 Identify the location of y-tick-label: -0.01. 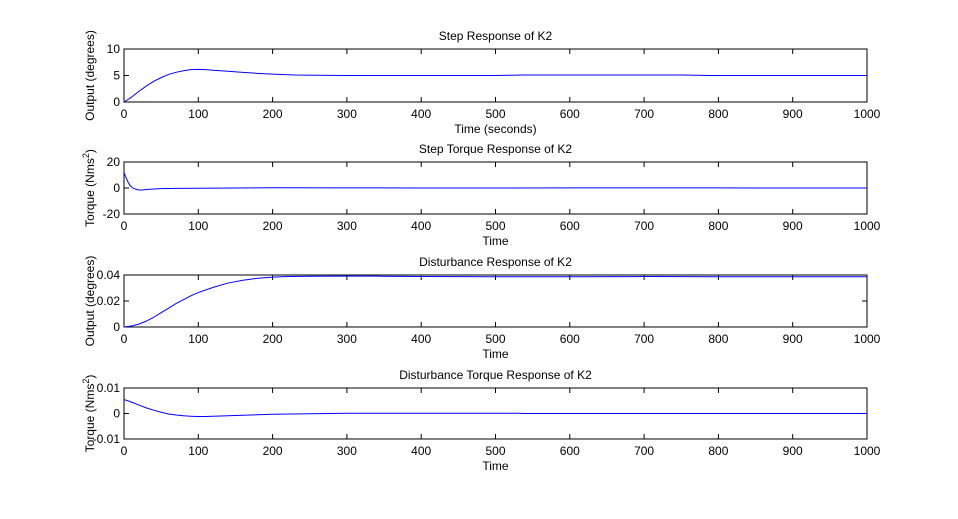
(107, 439).